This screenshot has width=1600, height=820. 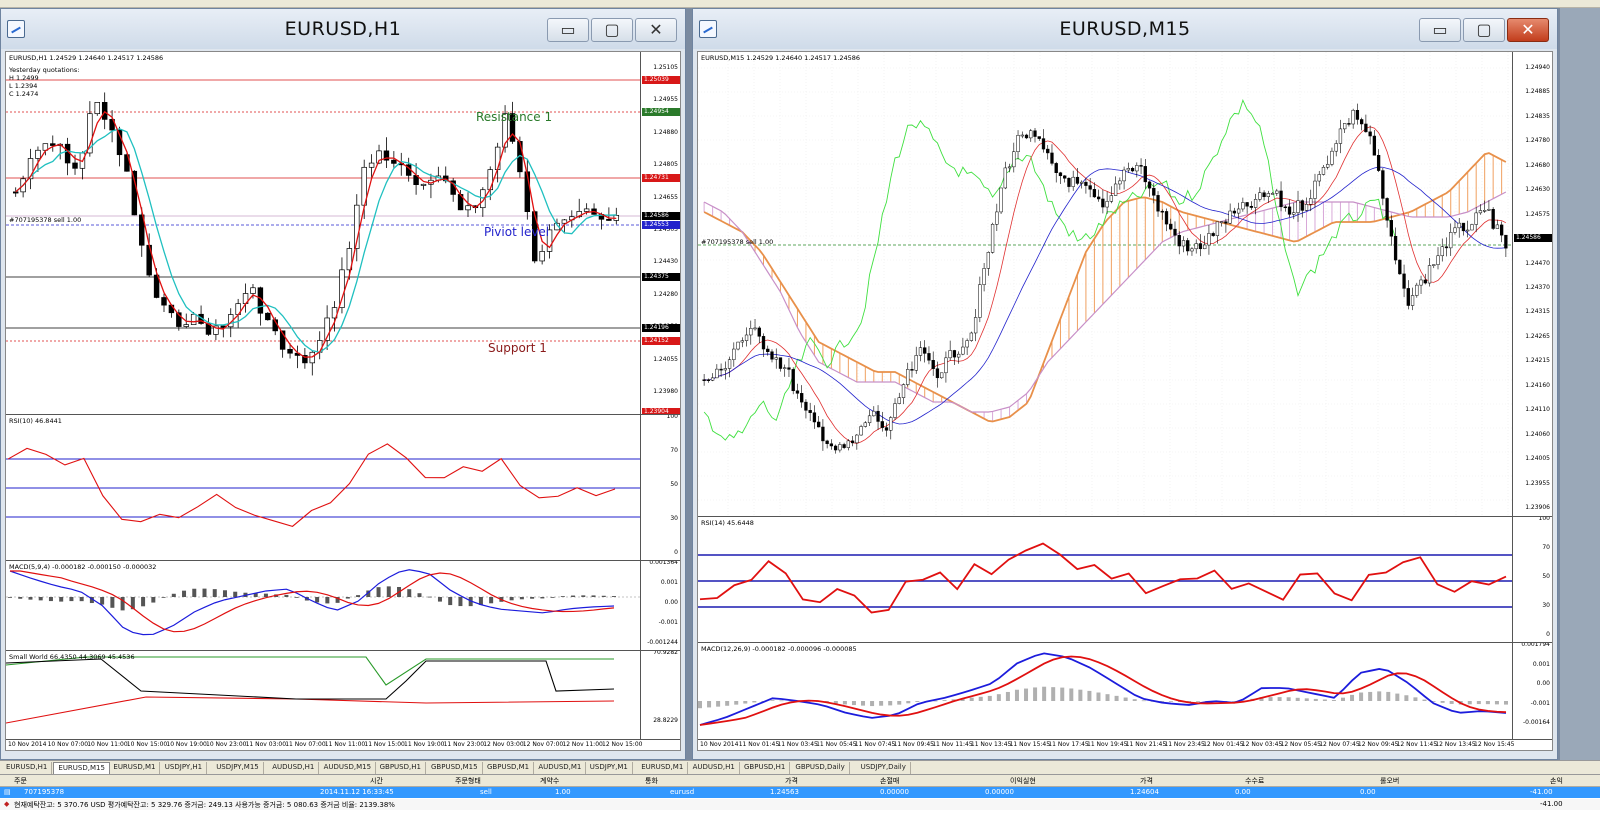 I want to click on terminal-column-header: 주문형태, so click(x=468, y=781).